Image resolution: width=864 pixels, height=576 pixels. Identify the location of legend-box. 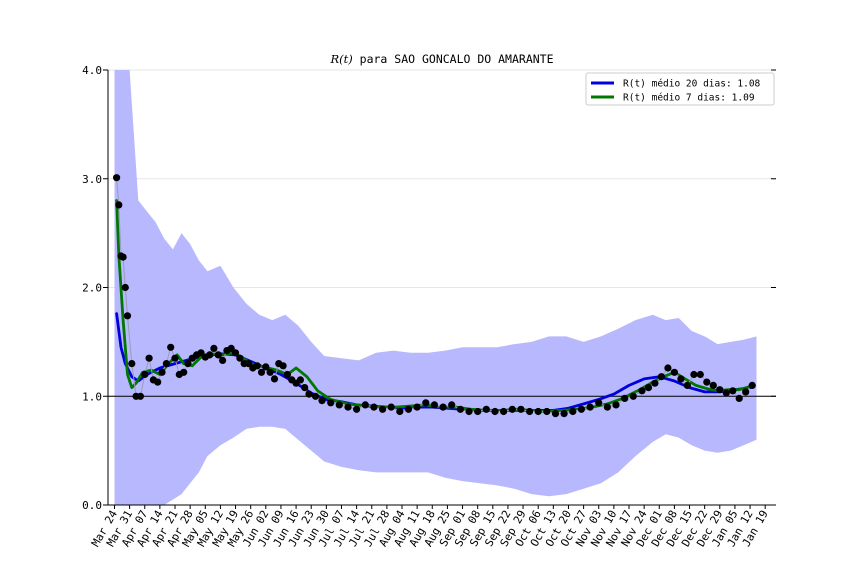
(680, 89).